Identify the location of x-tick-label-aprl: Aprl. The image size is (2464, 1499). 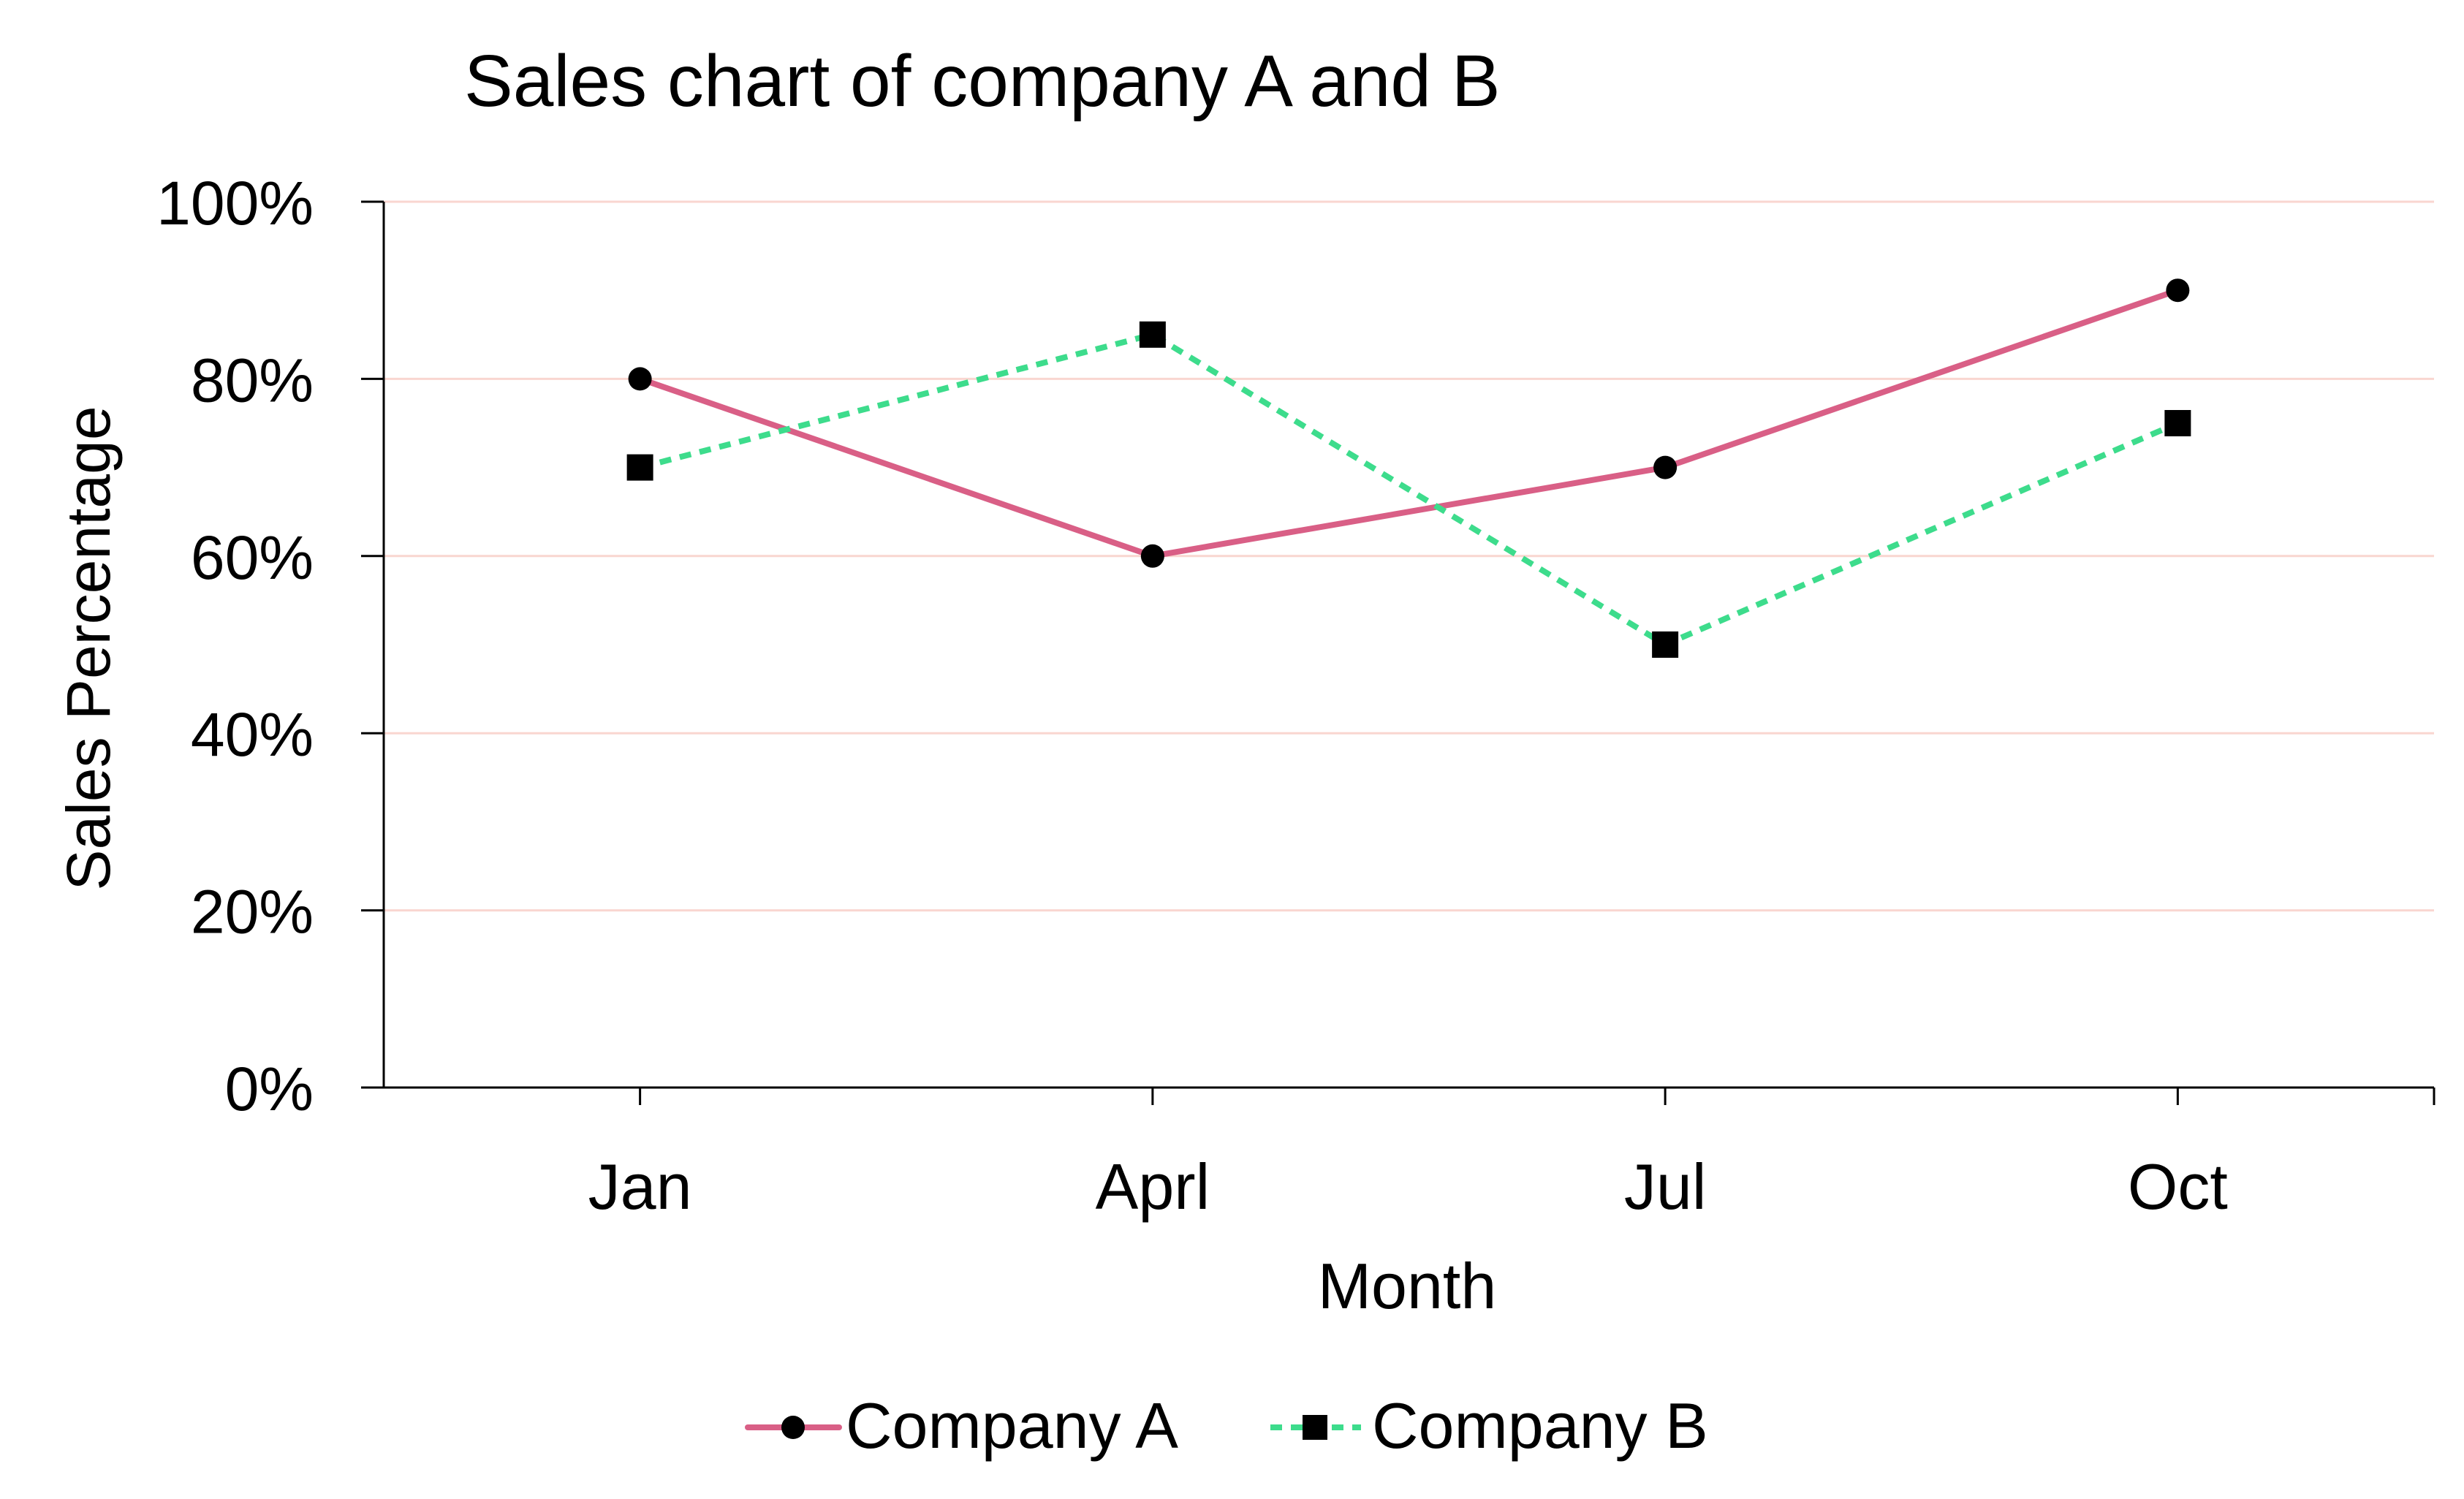
(1153, 1186).